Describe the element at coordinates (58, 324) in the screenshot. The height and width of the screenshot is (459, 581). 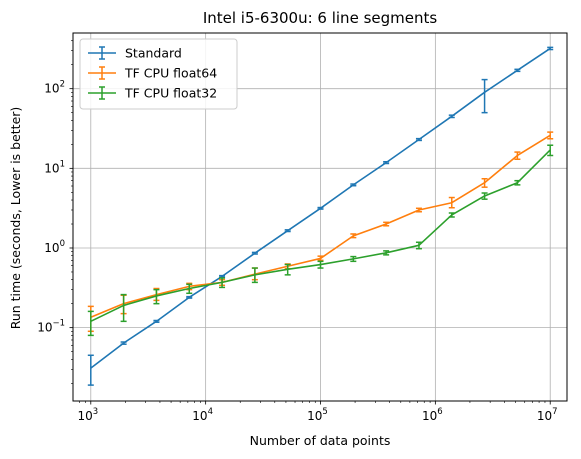
I see `y-tick-exponent: −1` at that location.